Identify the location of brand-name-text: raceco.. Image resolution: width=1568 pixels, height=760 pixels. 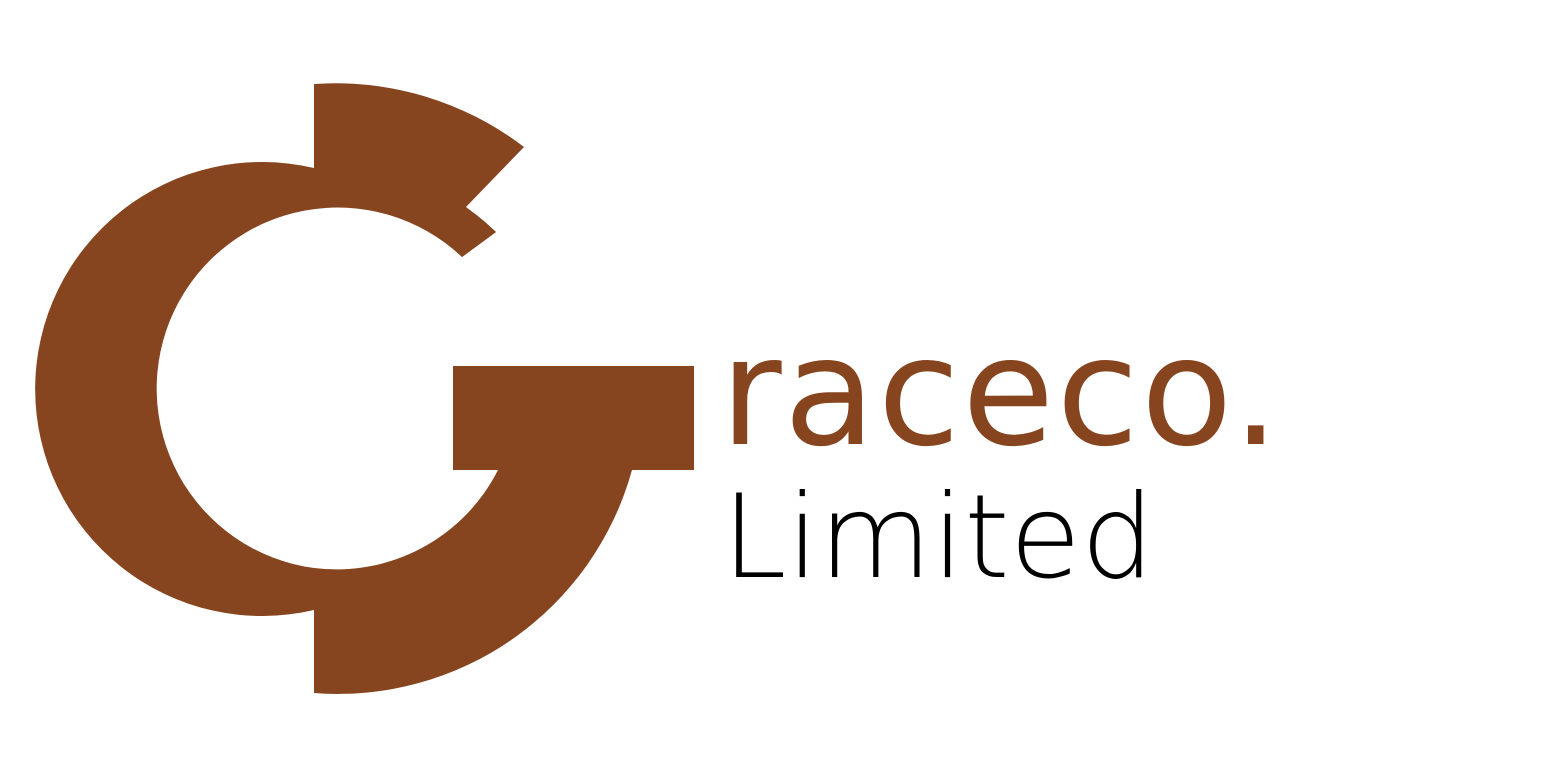
(1001, 393).